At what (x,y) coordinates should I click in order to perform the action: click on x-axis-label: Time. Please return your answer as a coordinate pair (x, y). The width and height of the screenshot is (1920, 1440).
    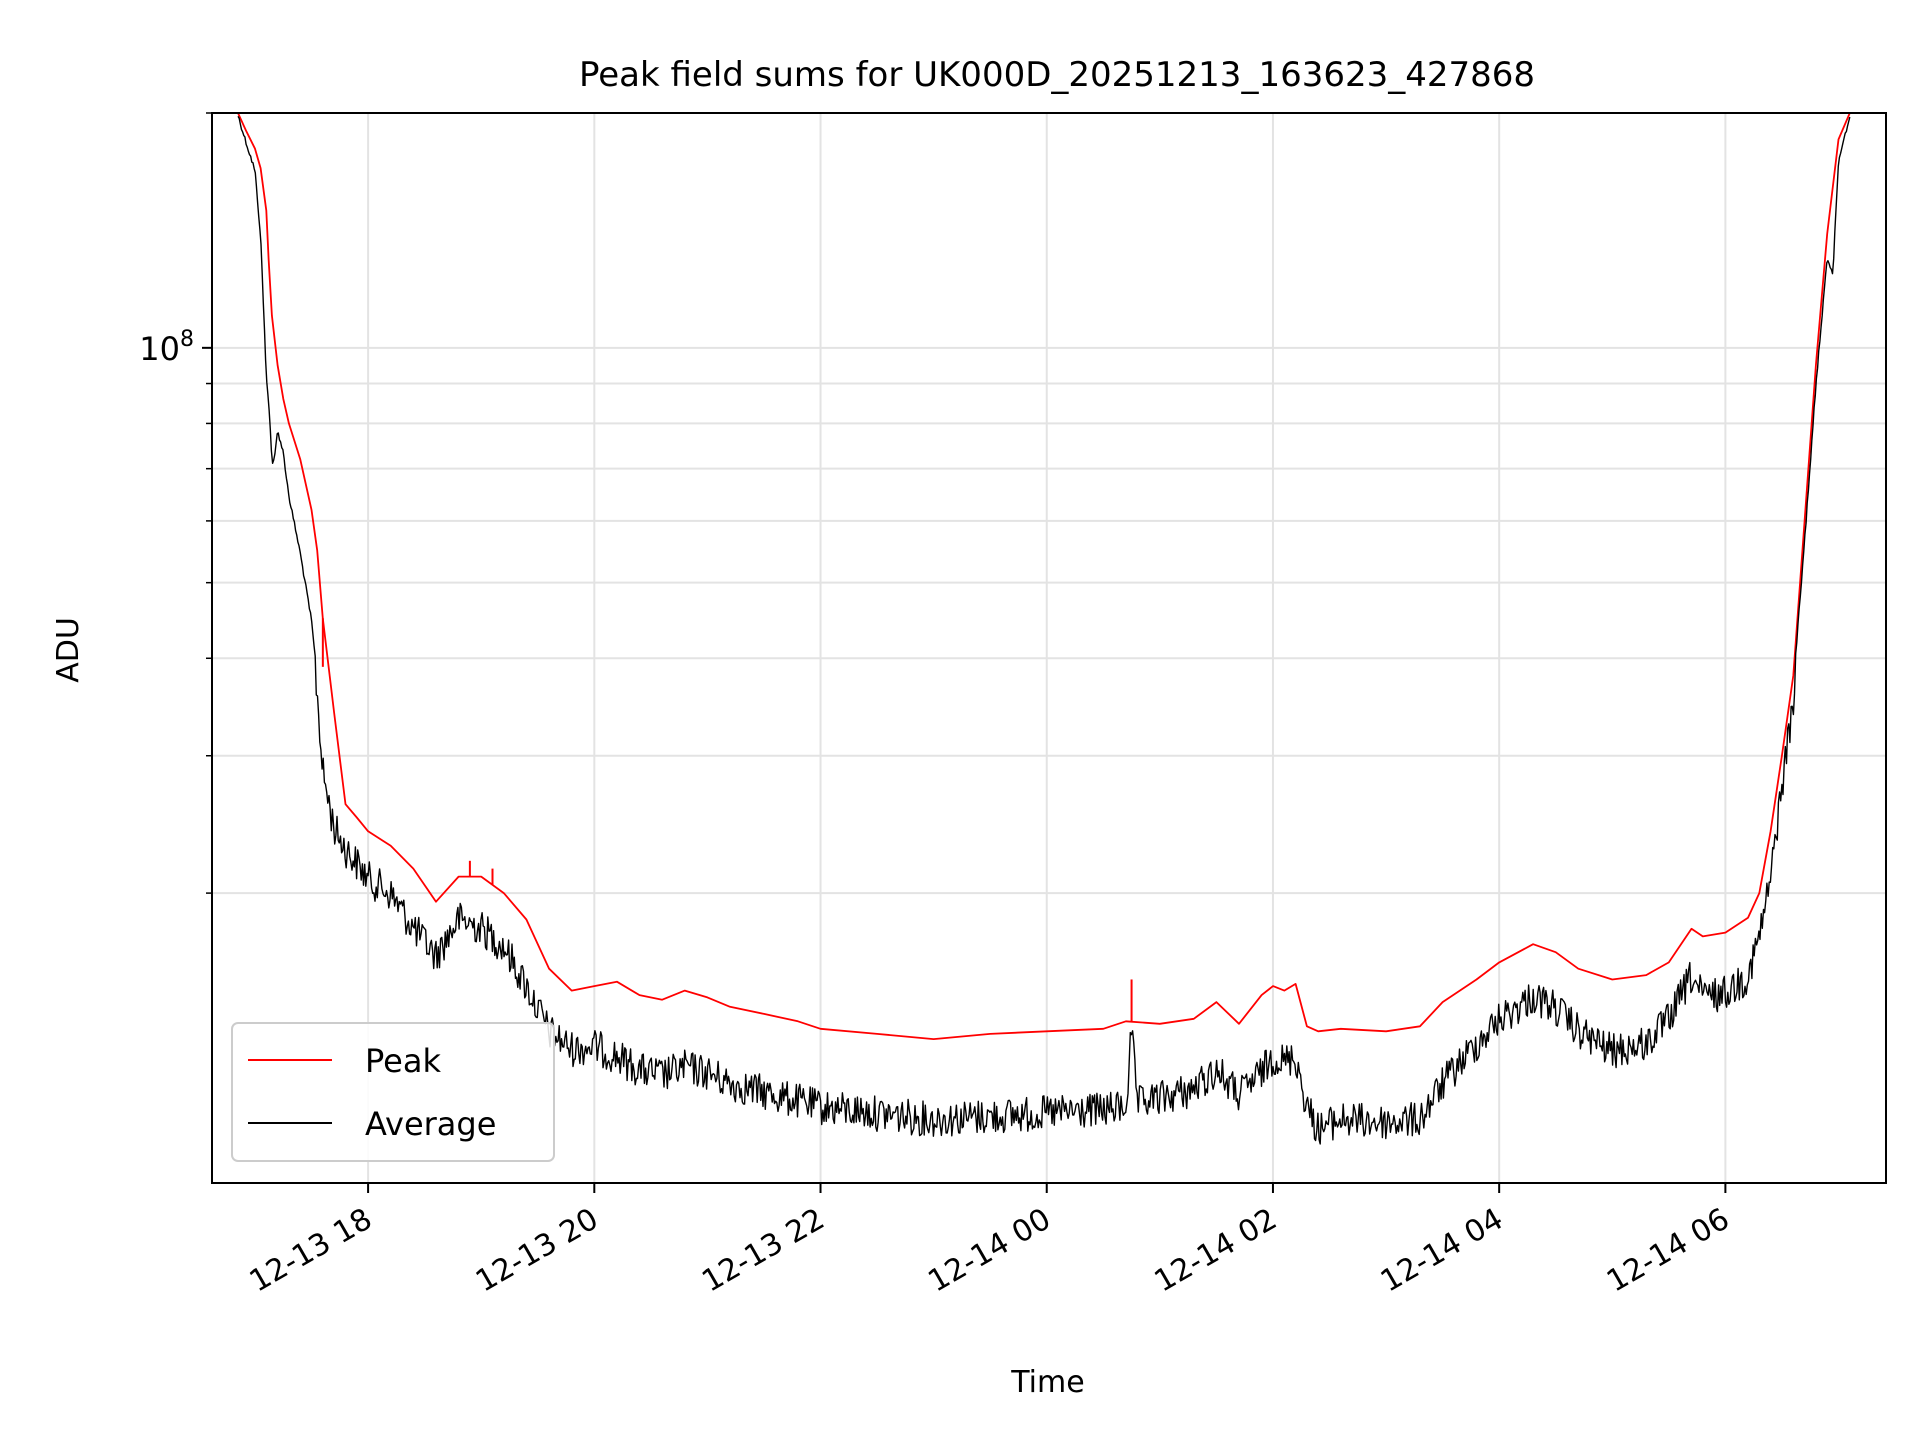
    Looking at the image, I should click on (1047, 1382).